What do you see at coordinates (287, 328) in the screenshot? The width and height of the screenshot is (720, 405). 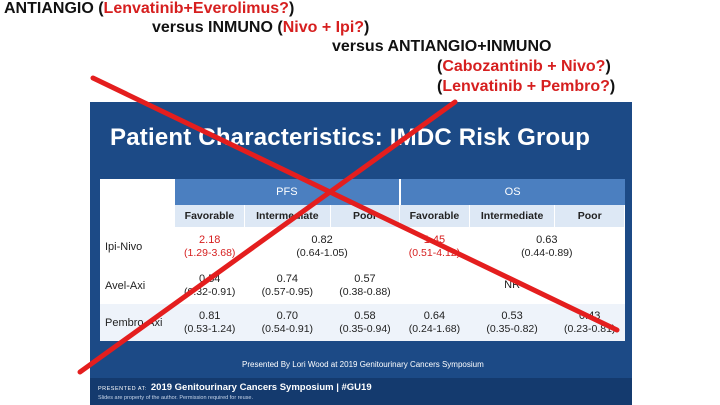 I see `confidence-interval: (0.54-0.91)` at bounding box center [287, 328].